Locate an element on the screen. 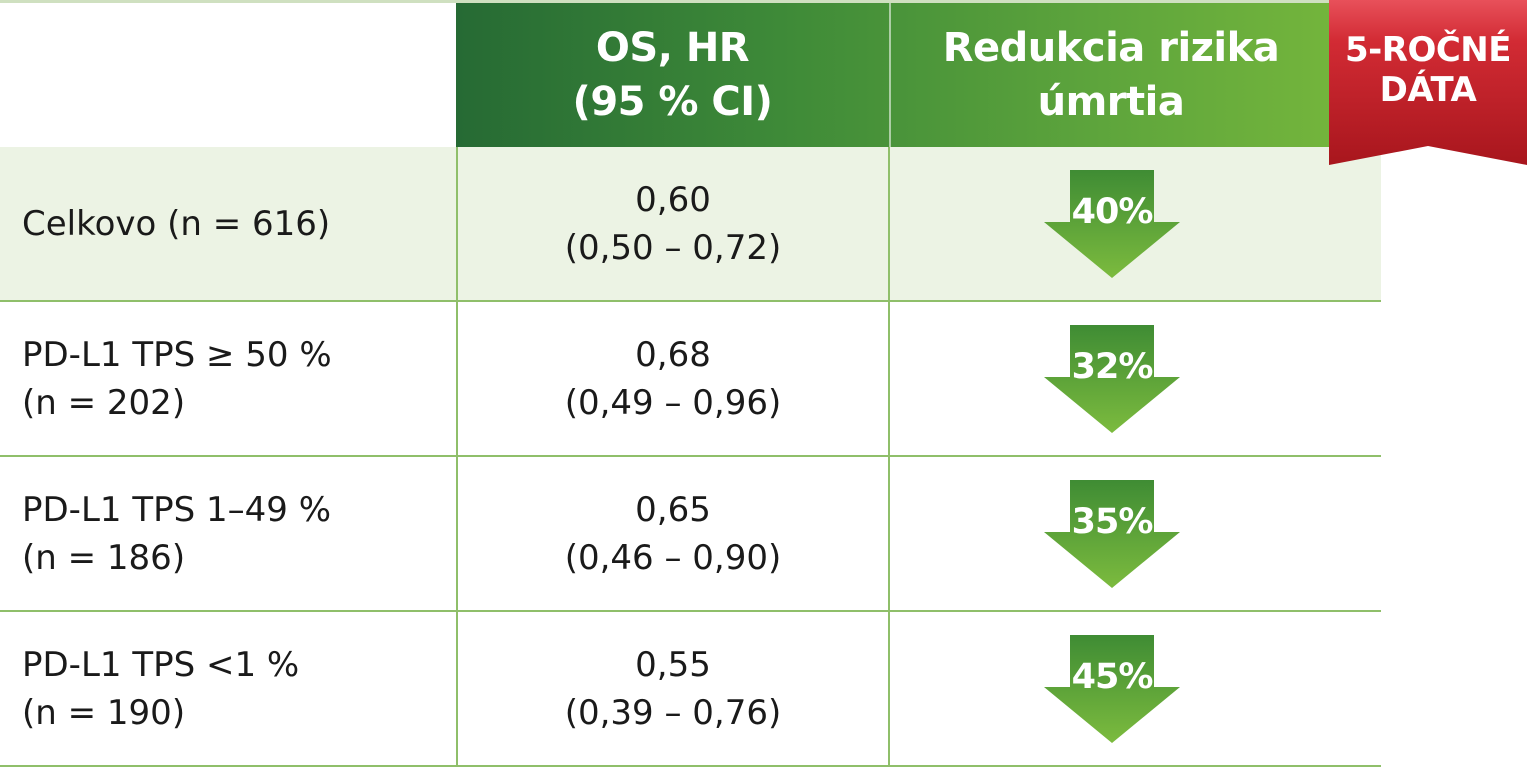 The height and width of the screenshot is (770, 1533). row-label: PD-L1 TPS ≥ 50 % (n = 202) is located at coordinates (228, 378).